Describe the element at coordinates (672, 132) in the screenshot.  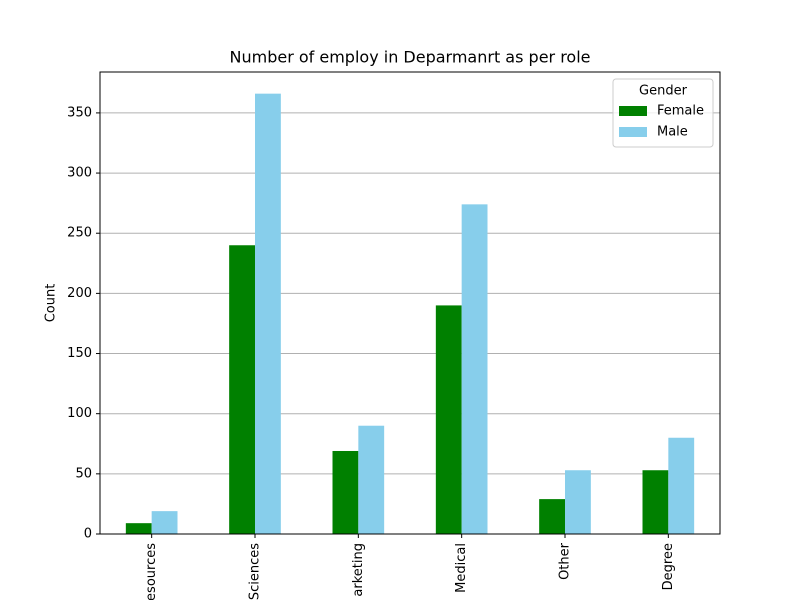
I see `legend-label: Male` at that location.